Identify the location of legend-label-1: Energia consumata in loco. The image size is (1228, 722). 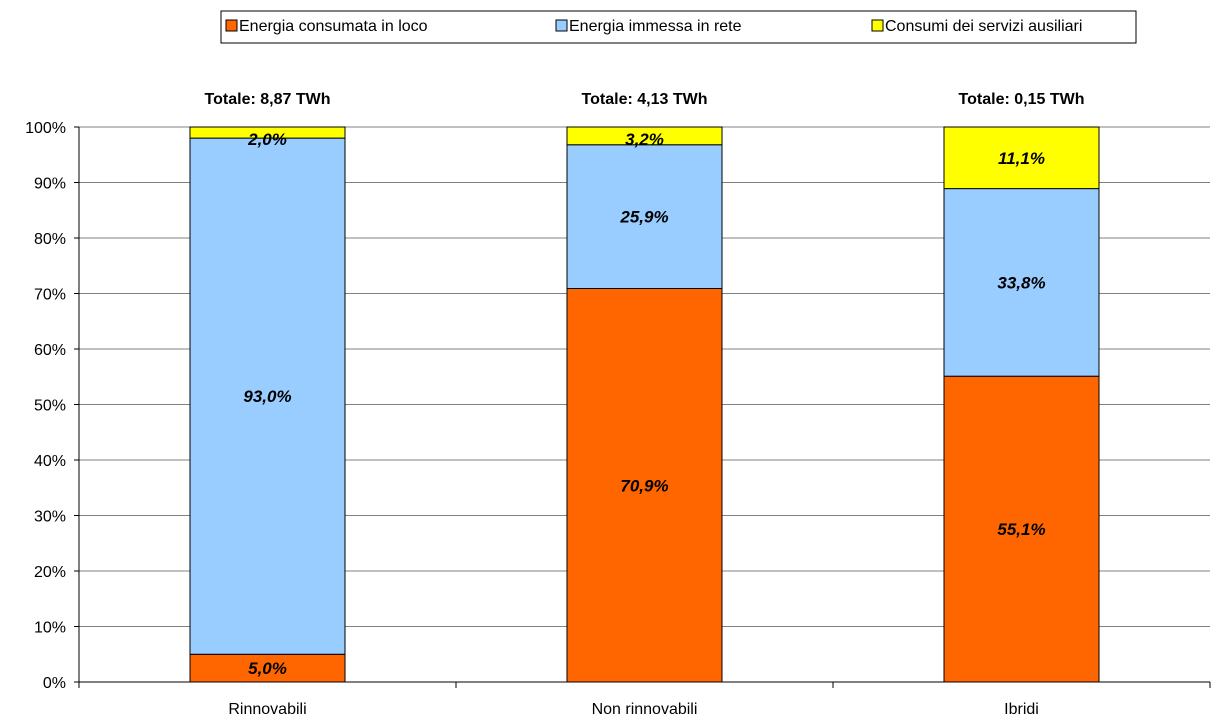
(333, 26).